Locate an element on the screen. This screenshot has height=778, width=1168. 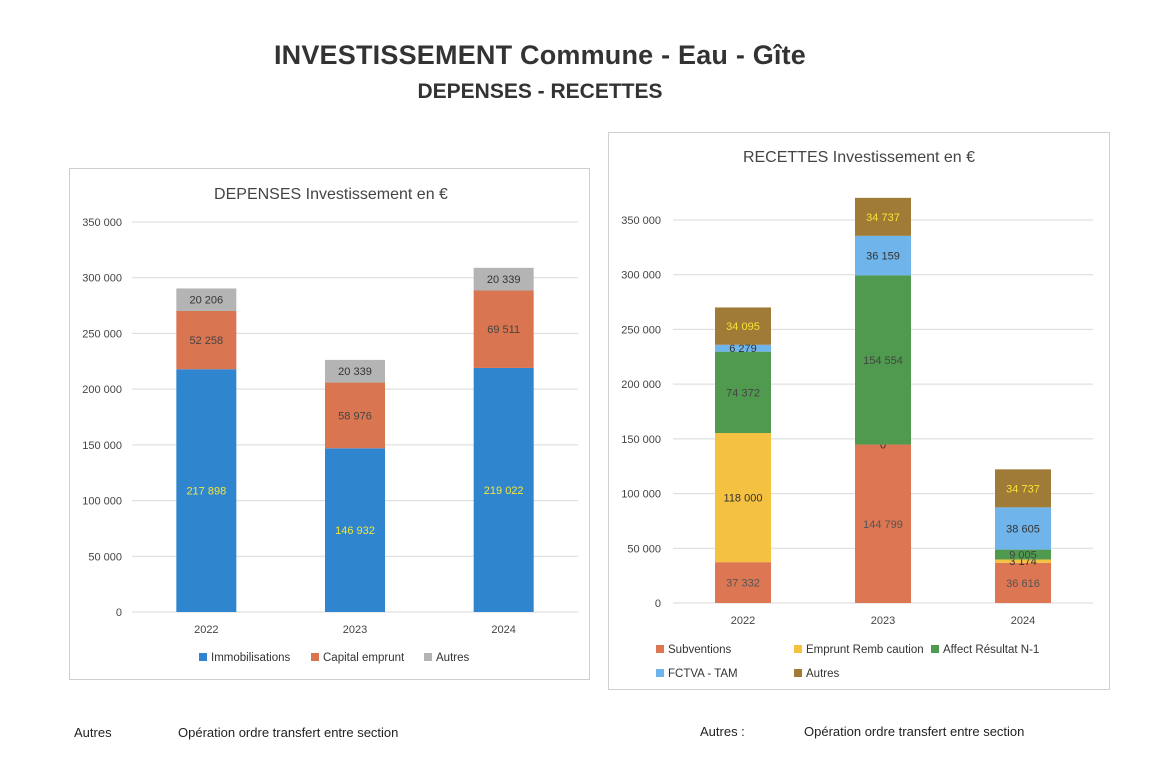
data-label: 144 799 is located at coordinates (883, 525).